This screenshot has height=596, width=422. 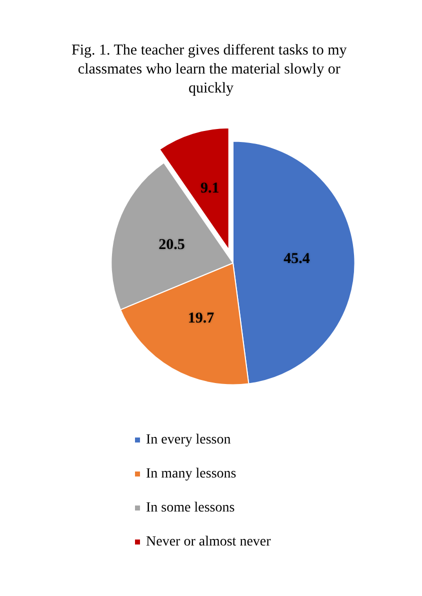 What do you see at coordinates (191, 474) in the screenshot?
I see `legend-label: In many lessons` at bounding box center [191, 474].